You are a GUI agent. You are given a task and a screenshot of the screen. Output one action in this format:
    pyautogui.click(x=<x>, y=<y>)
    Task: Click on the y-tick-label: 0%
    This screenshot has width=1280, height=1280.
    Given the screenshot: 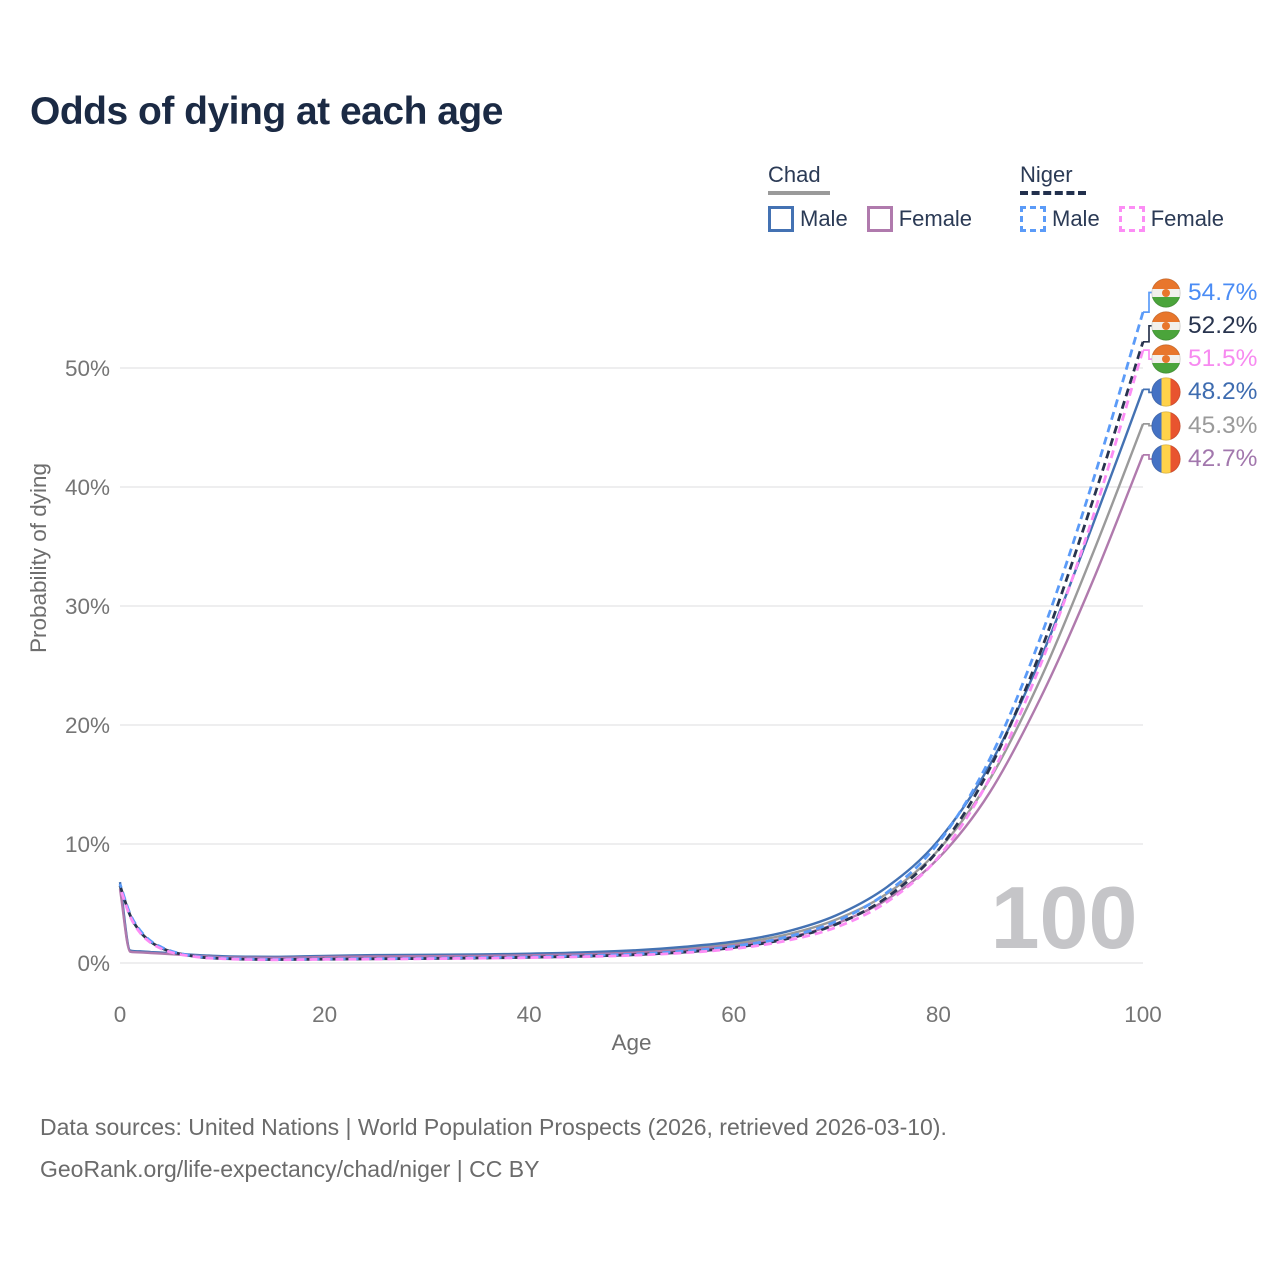 What is the action you would take?
    pyautogui.click(x=93, y=963)
    